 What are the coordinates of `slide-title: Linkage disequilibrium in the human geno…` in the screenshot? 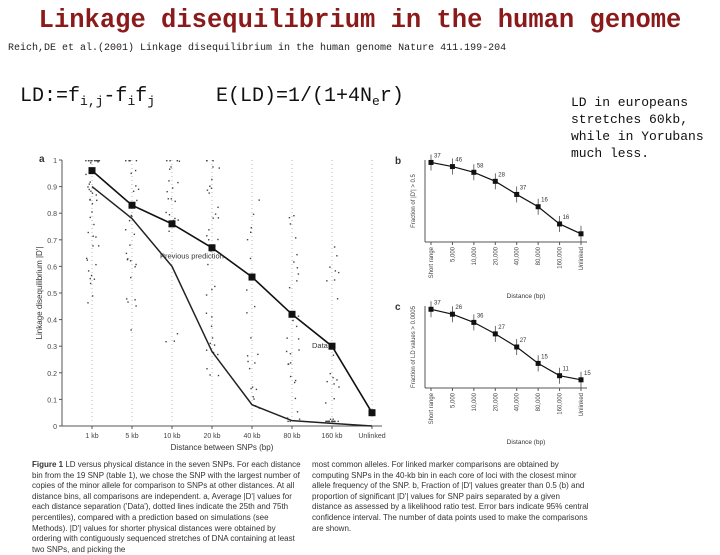 It's located at (360, 20).